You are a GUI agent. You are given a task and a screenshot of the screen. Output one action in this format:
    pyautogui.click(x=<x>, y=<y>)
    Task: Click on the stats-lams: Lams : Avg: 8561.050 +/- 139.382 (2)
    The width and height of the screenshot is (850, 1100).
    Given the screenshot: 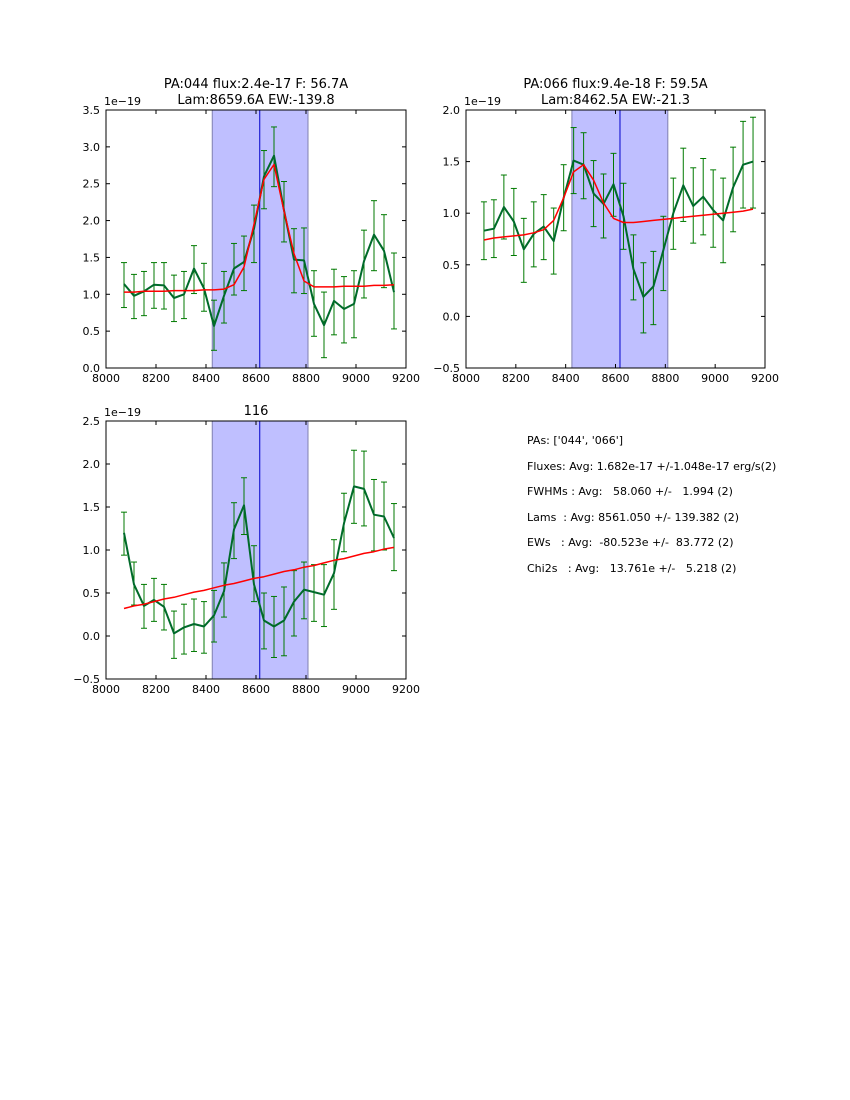 What is the action you would take?
    pyautogui.click(x=633, y=517)
    